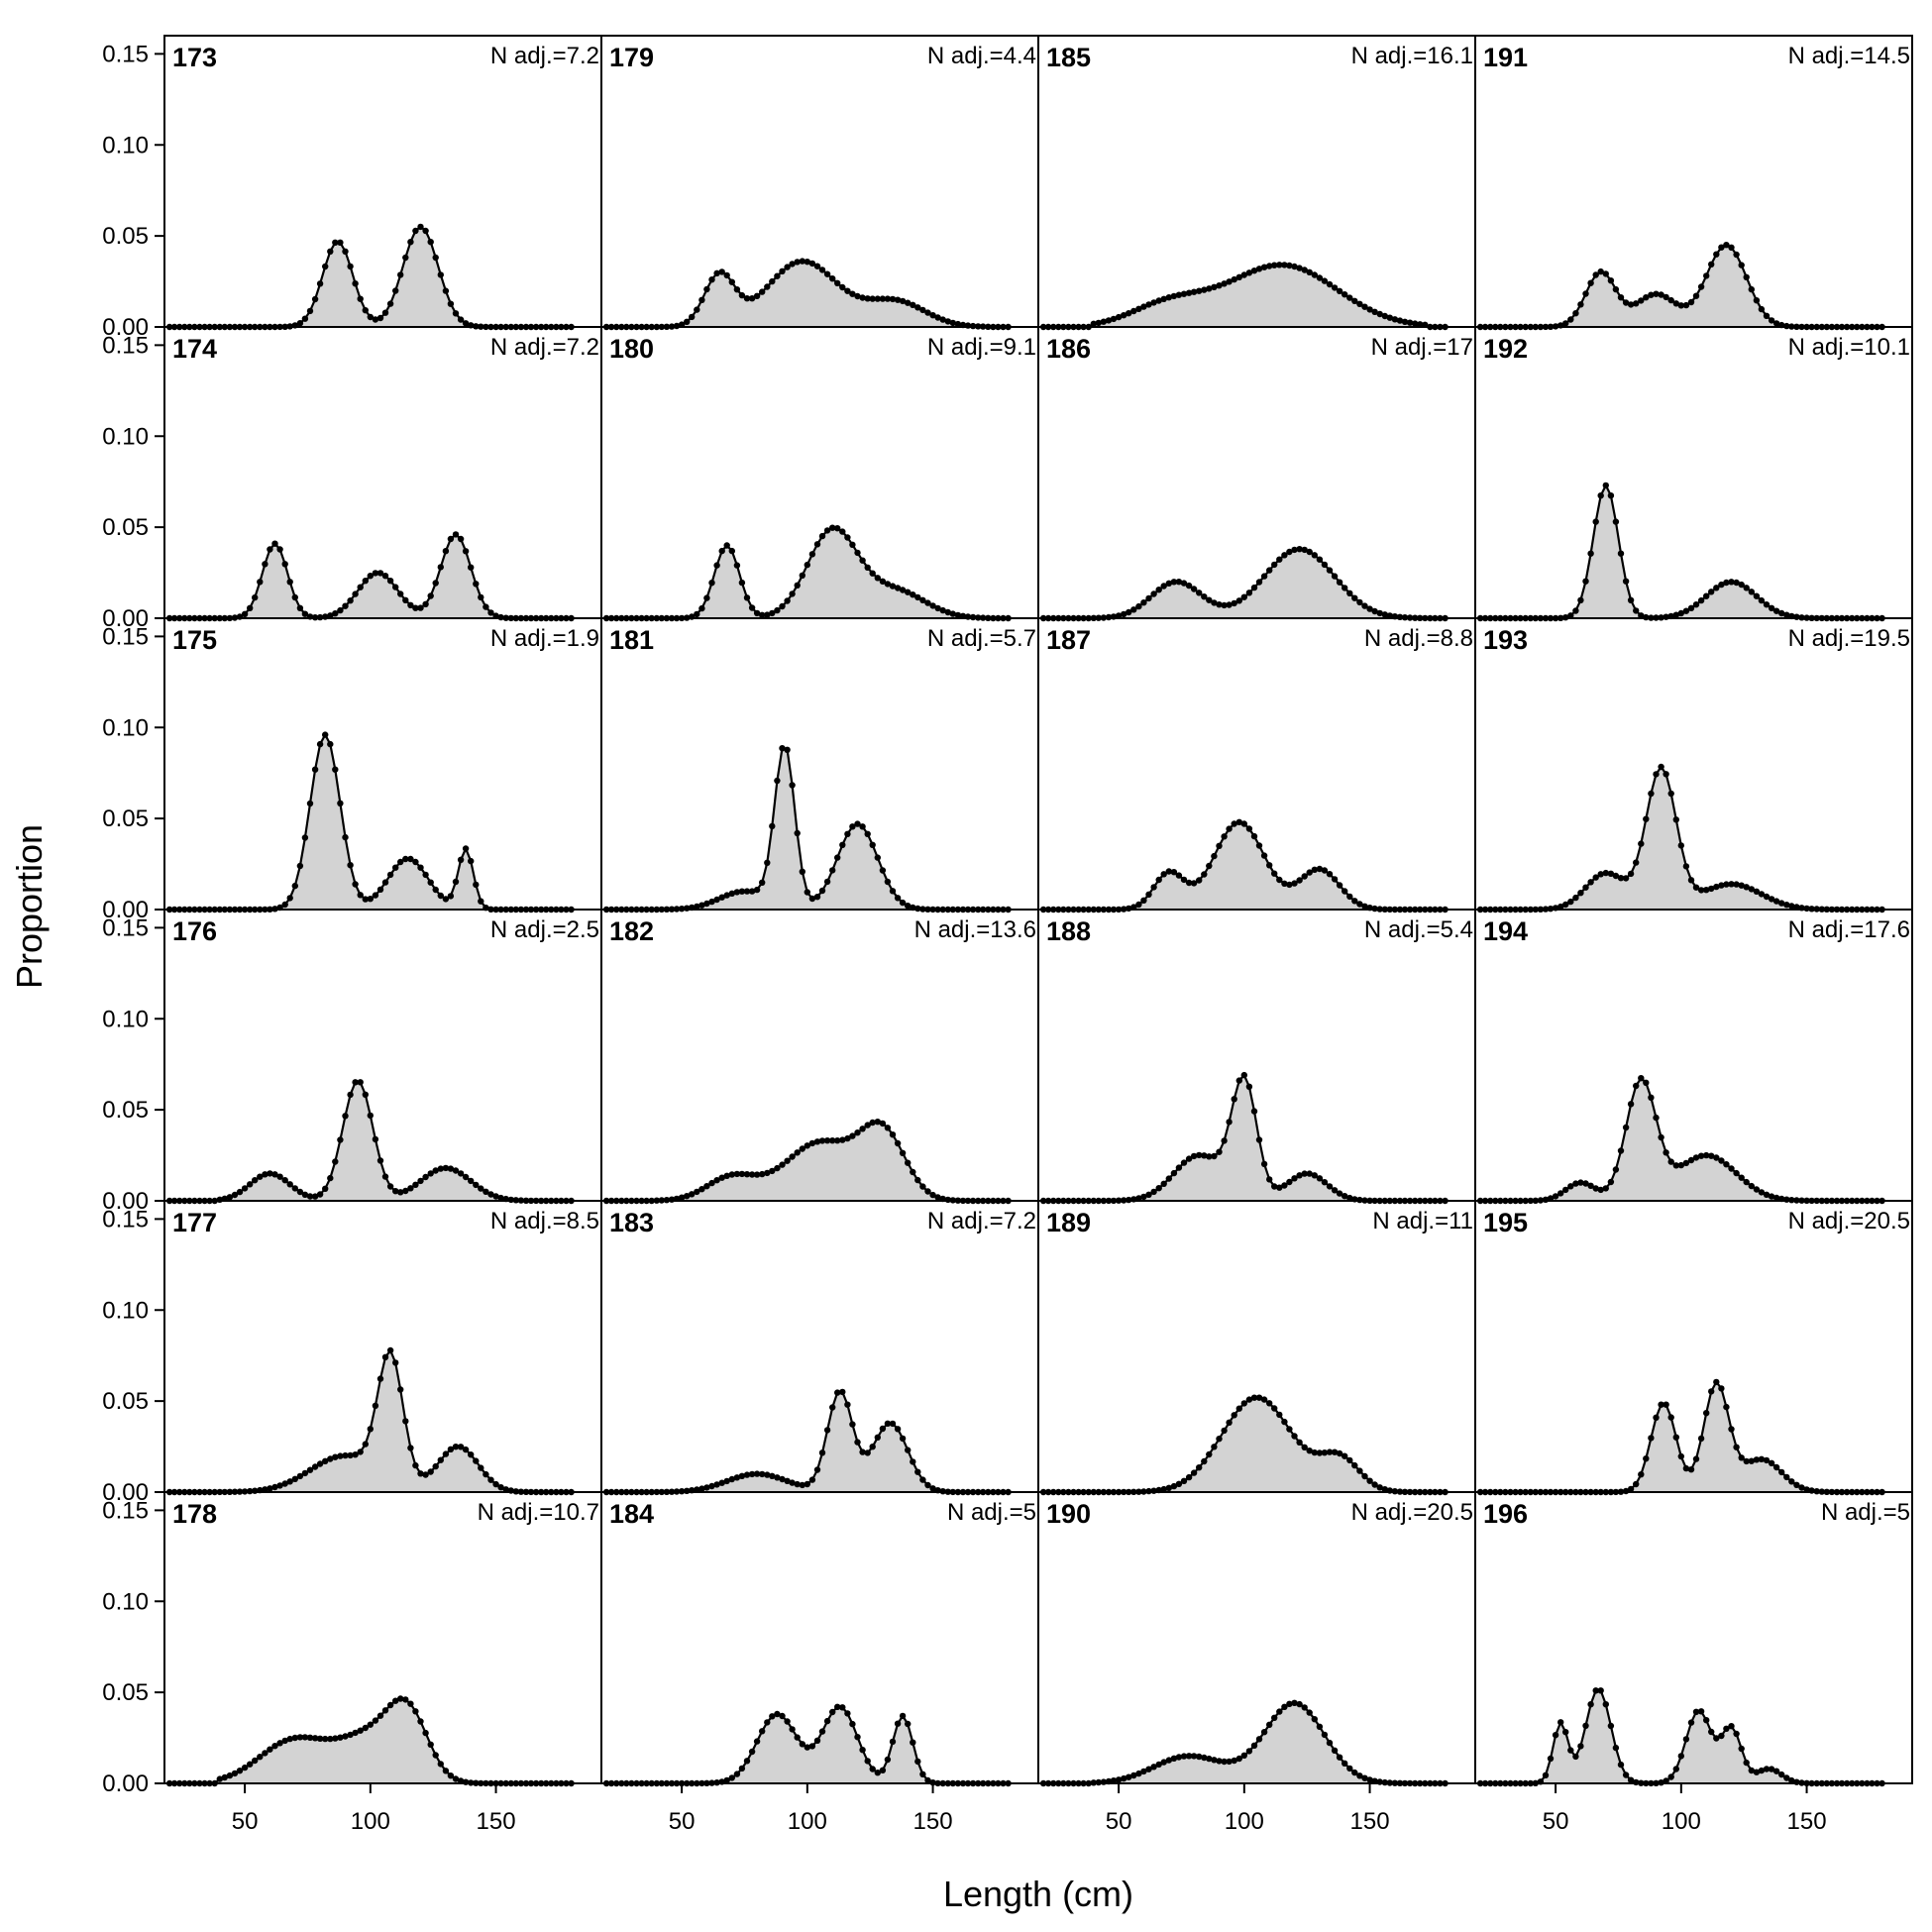  What do you see at coordinates (819, 183) in the screenshot?
I see `panel-179: 179 N adj.=4.4` at bounding box center [819, 183].